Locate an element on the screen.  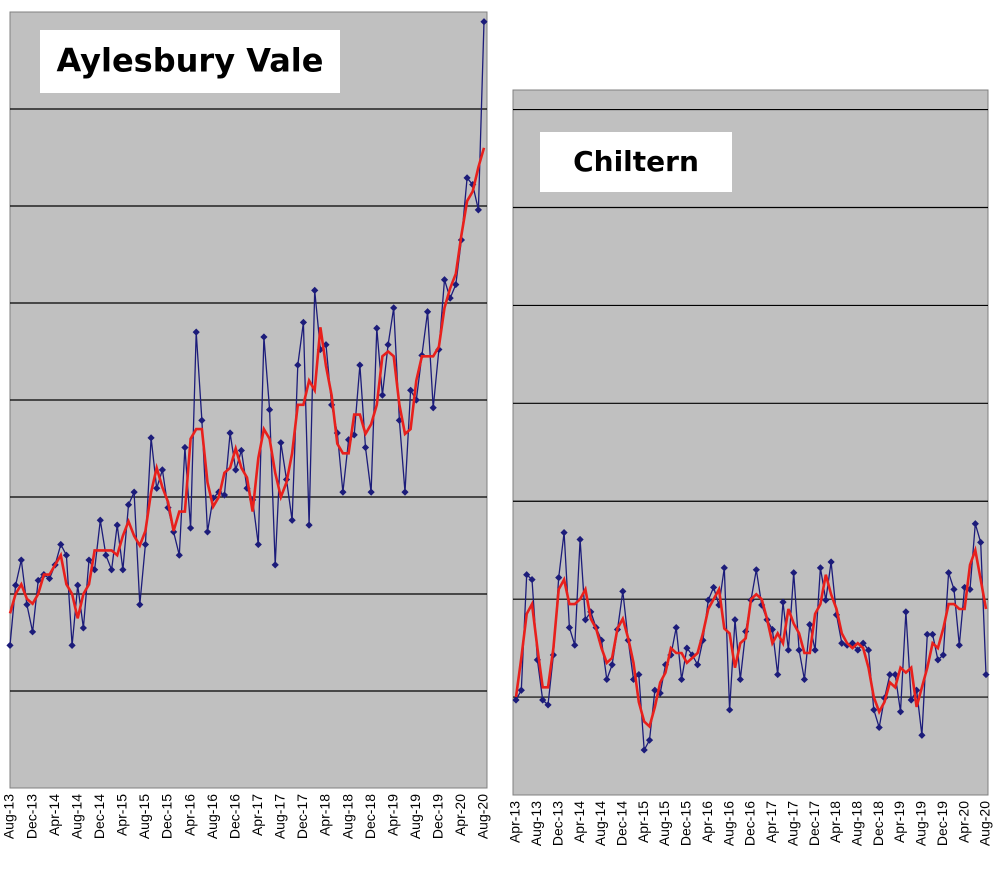
x-tick-label: Apr-16 is located at coordinates (707, 822).